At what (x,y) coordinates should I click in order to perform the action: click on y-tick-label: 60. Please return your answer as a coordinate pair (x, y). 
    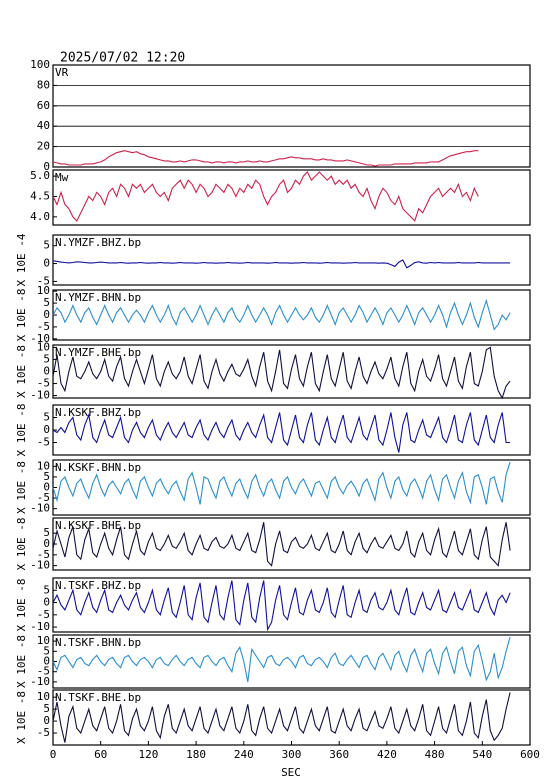
    Looking at the image, I should click on (43, 105).